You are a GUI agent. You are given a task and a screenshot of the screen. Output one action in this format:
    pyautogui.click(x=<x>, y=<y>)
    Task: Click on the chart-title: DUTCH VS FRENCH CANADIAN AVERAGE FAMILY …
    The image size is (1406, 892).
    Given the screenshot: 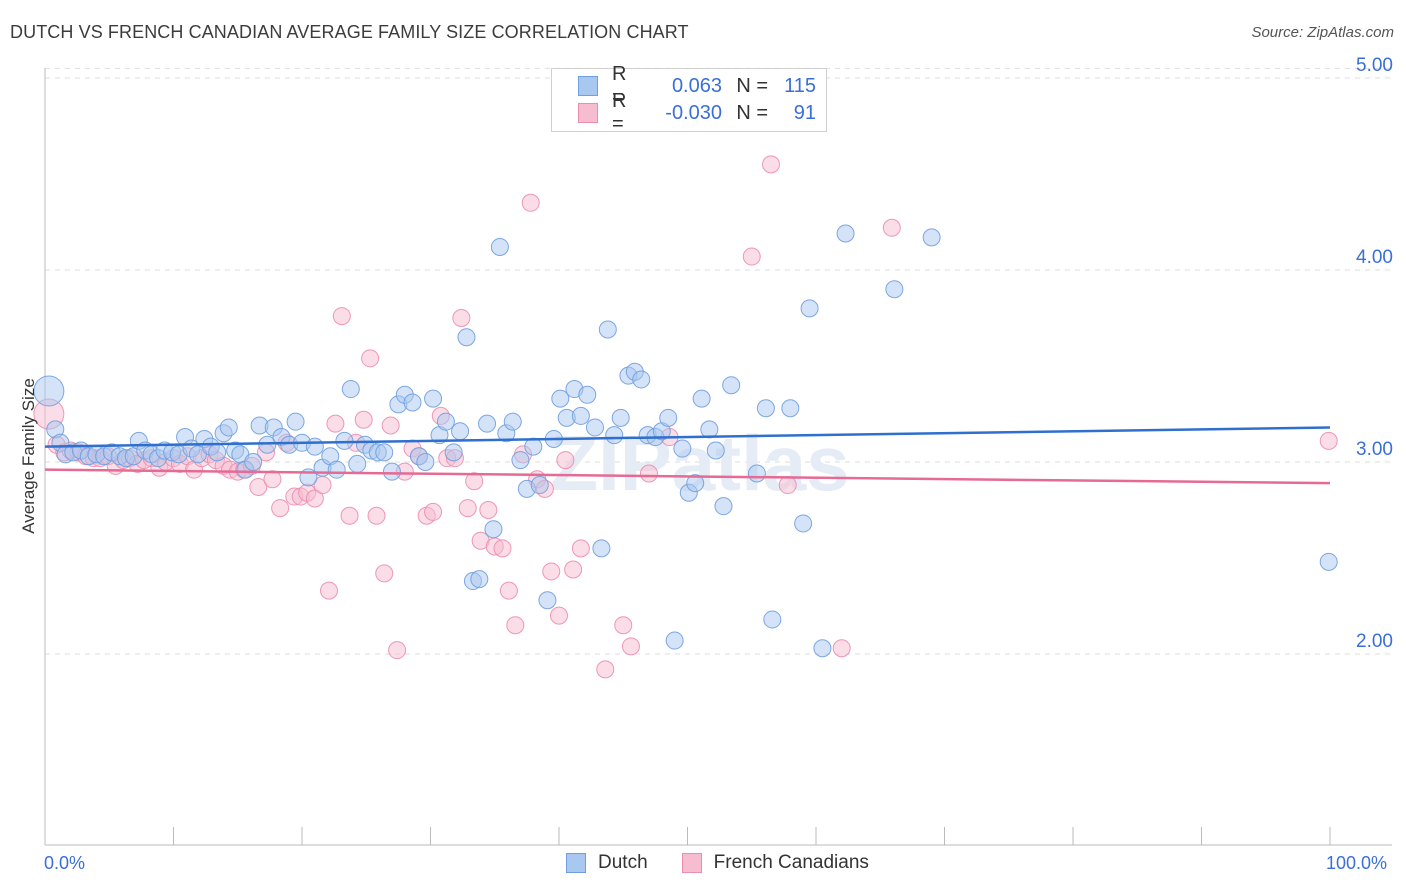 What is the action you would take?
    pyautogui.click(x=349, y=32)
    